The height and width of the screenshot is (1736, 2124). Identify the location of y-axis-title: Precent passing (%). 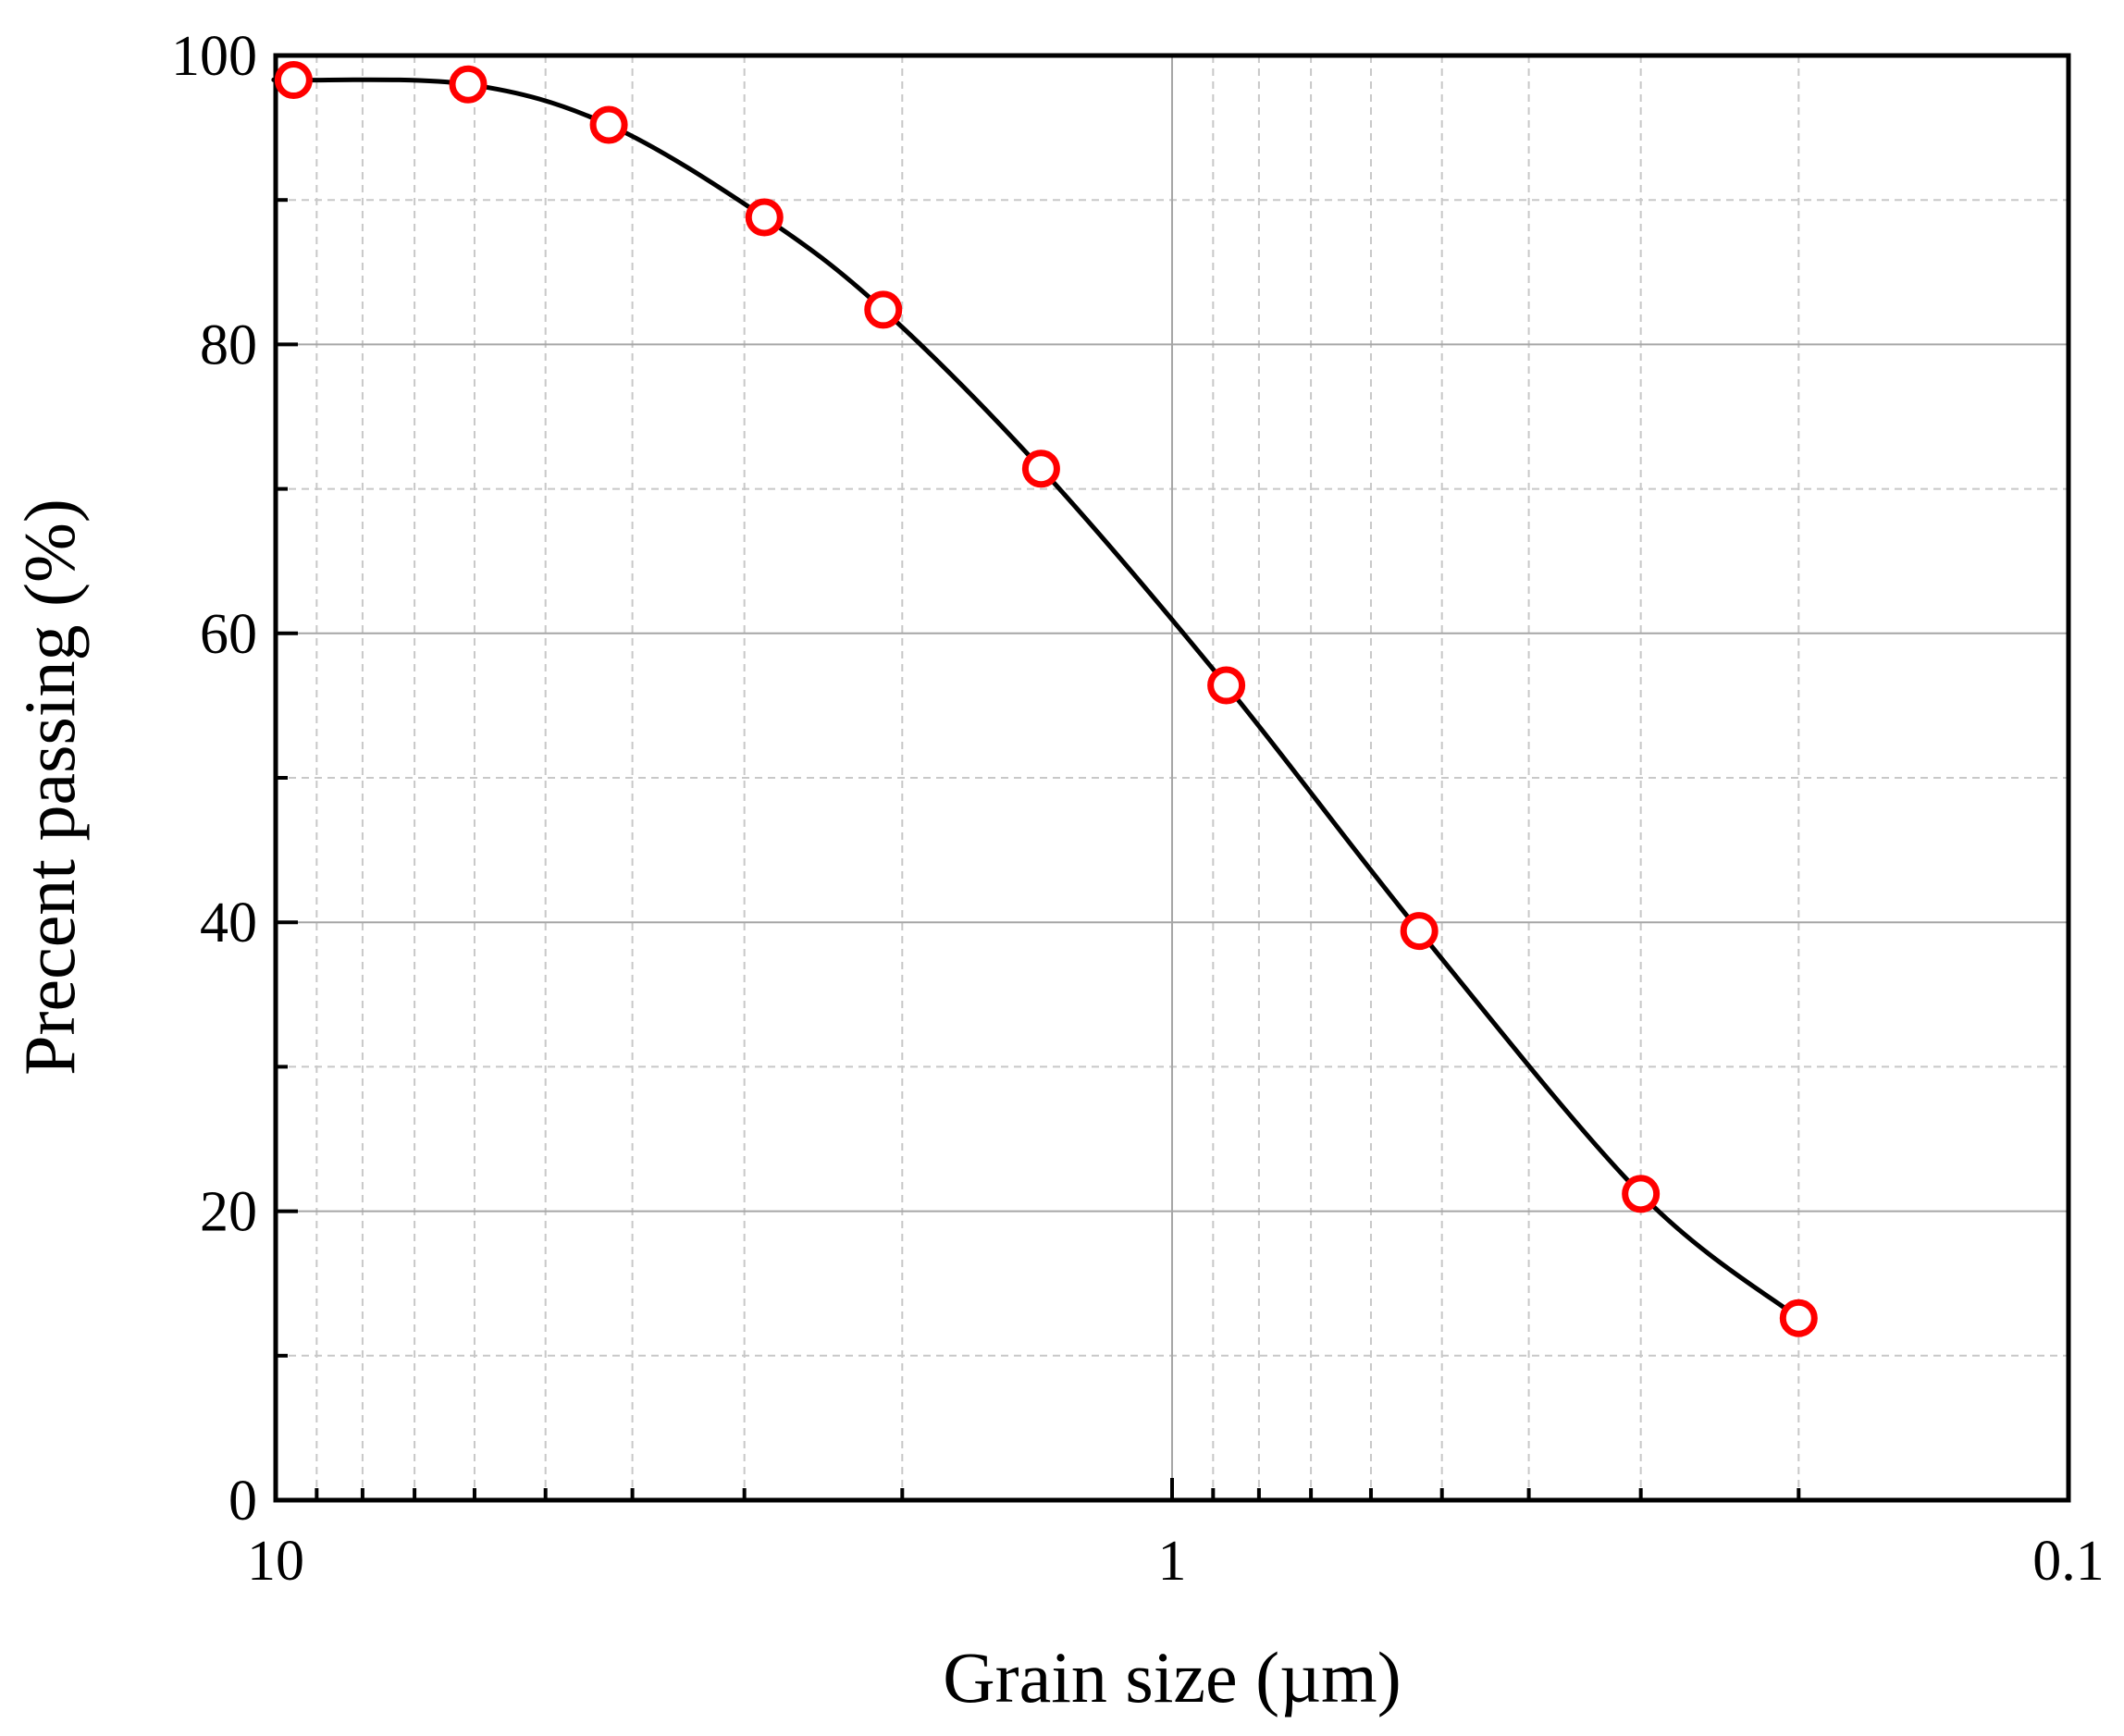
(49, 787).